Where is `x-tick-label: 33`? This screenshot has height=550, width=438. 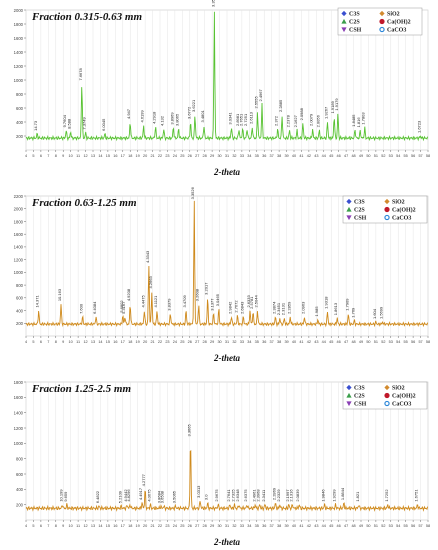
x-tick-label: 33 is located at coordinates (242, 526).